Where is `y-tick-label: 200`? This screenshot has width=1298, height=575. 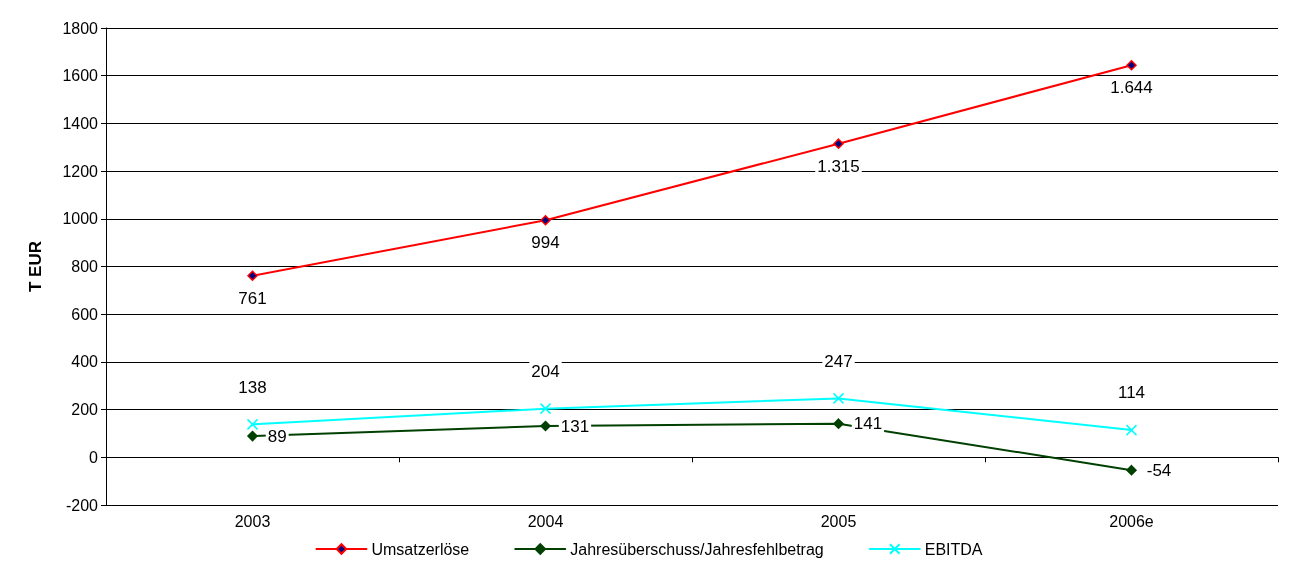
y-tick-label: 200 is located at coordinates (85, 410).